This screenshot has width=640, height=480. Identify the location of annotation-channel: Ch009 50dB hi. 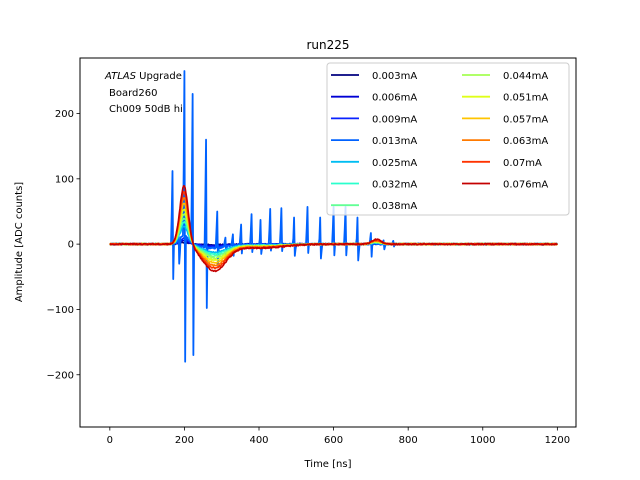
(146, 109).